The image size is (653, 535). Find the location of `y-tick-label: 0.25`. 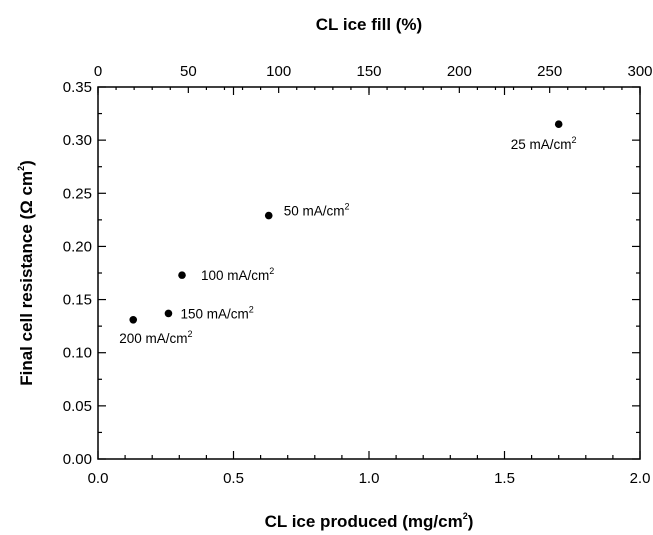

y-tick-label: 0.25 is located at coordinates (77, 193).